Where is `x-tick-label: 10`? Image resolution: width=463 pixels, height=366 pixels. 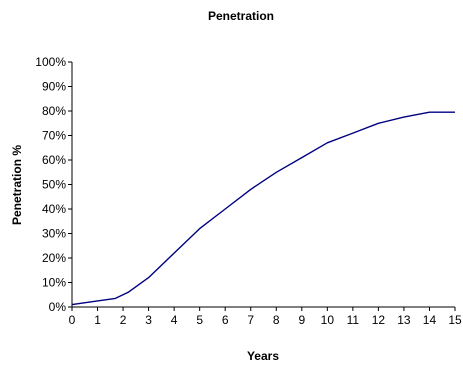 x-tick-label: 10 is located at coordinates (328, 320).